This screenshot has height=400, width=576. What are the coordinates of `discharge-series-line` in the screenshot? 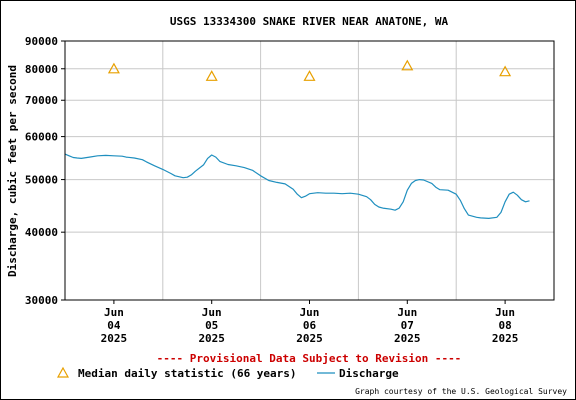 It's located at (297, 186).